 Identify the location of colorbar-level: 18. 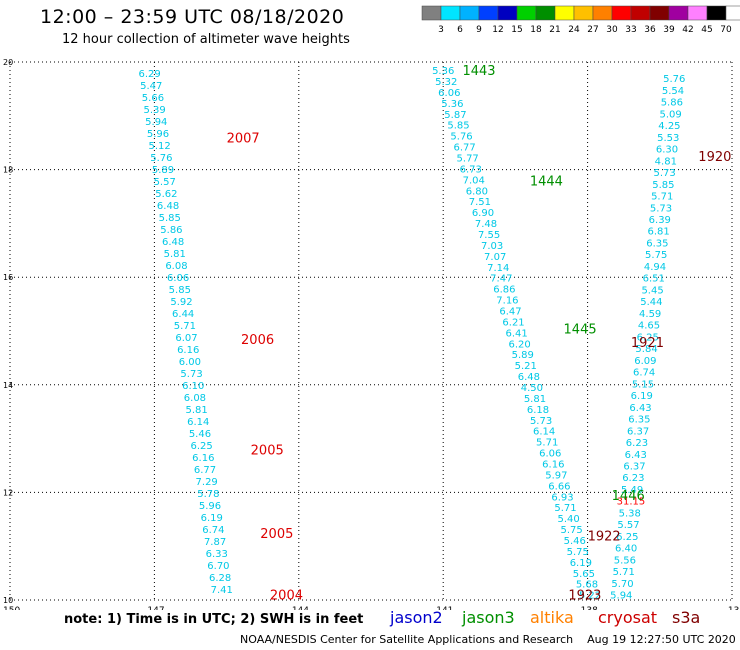
(536, 30).